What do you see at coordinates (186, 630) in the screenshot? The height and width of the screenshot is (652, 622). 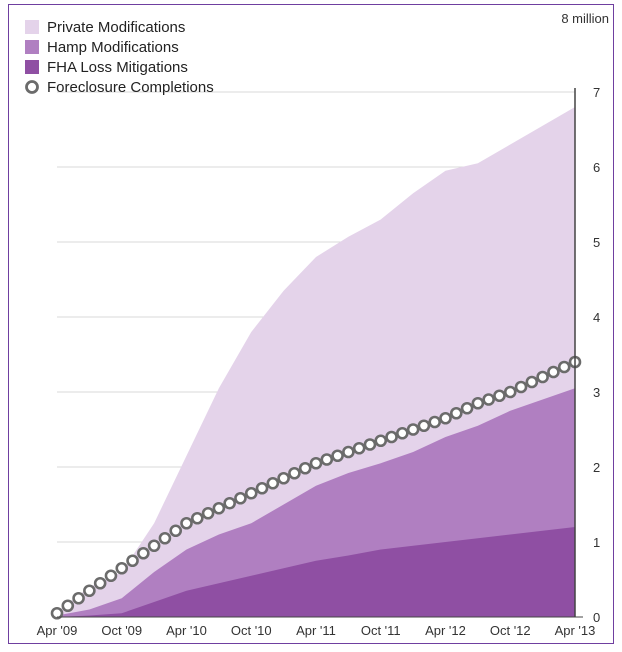 I see `x-tick-label: Apr '10` at bounding box center [186, 630].